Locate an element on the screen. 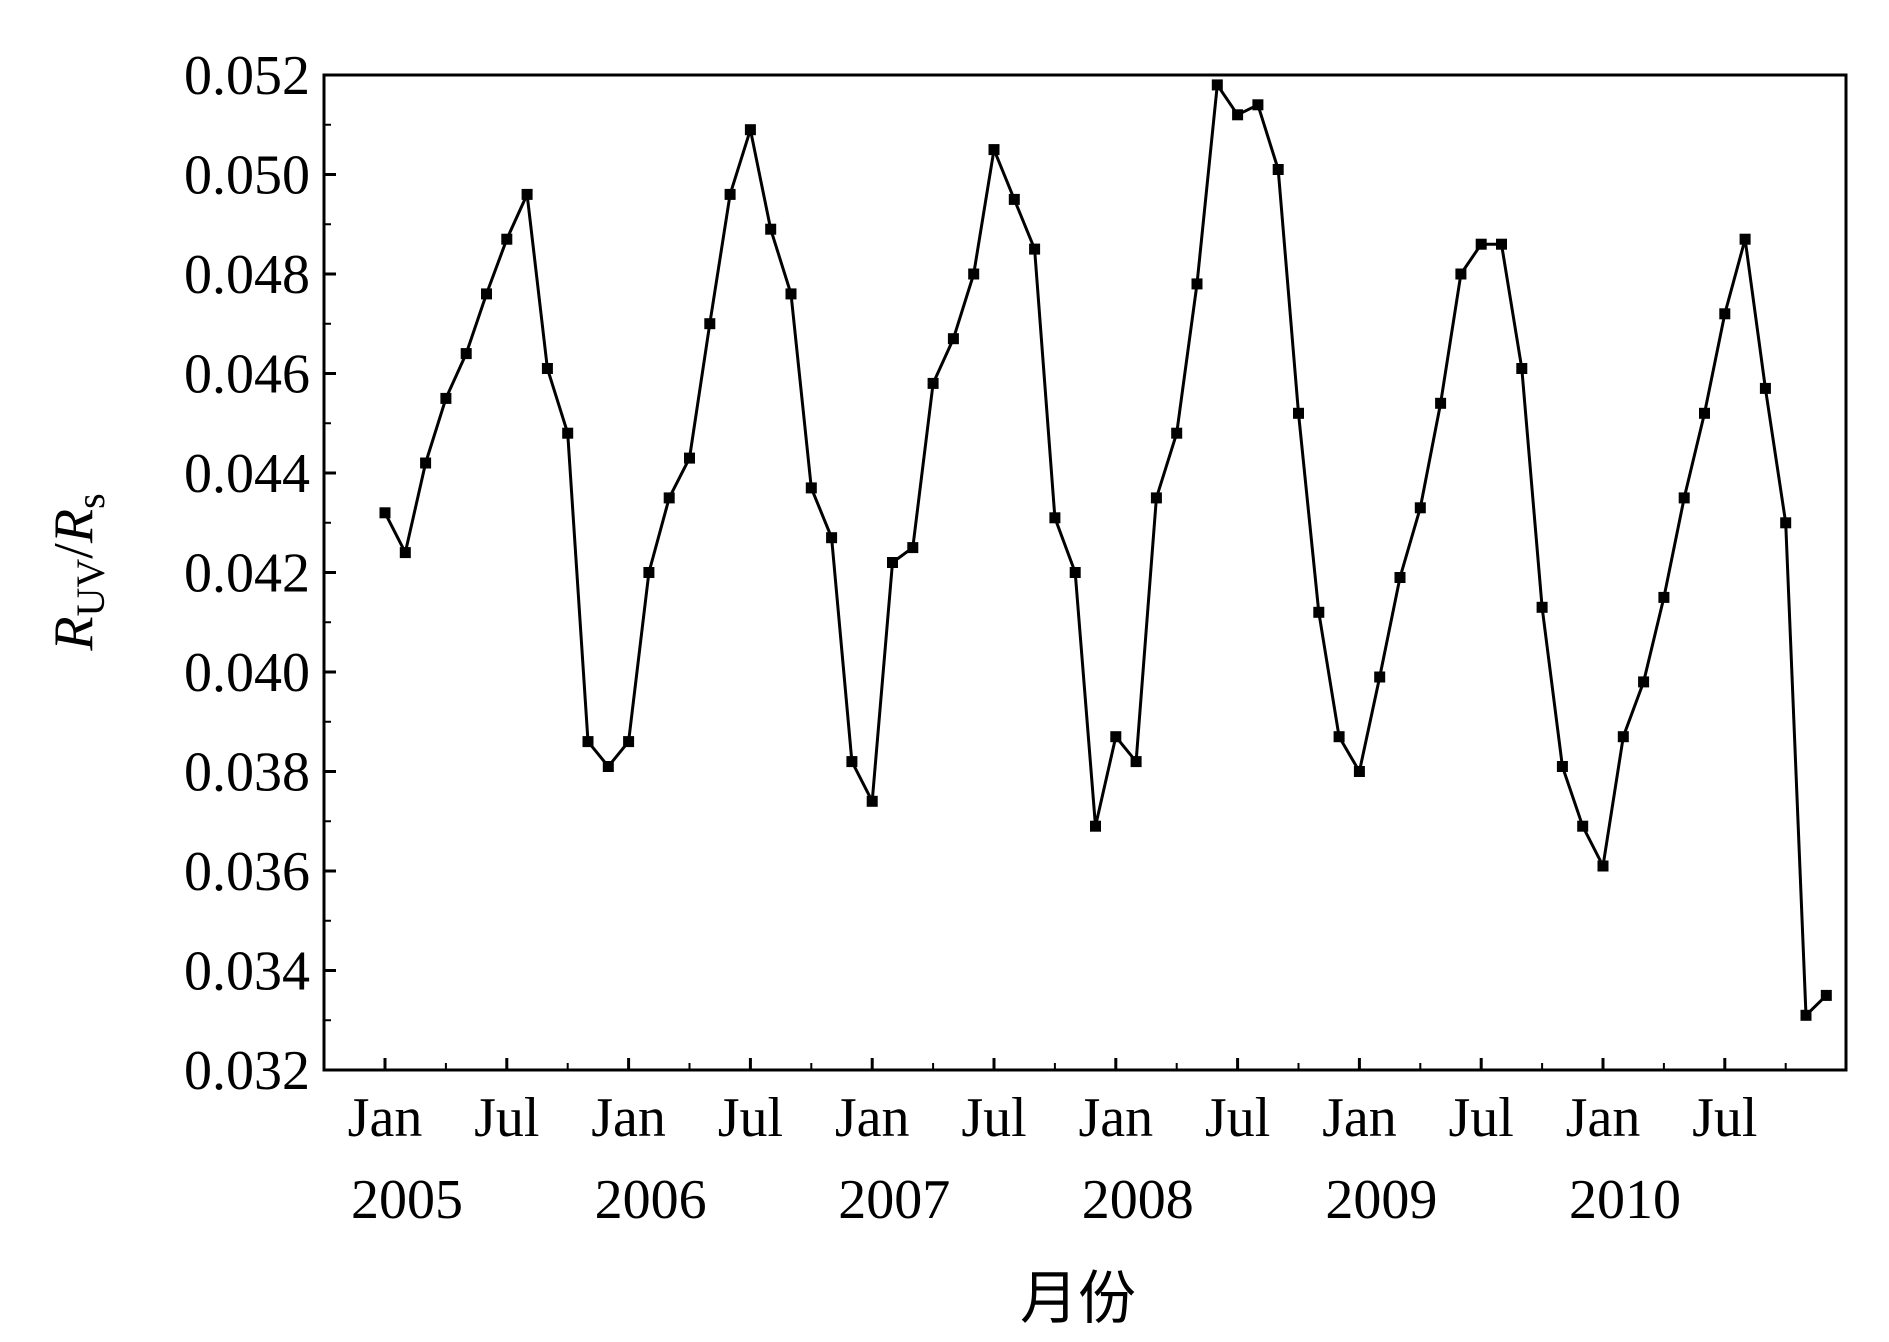 This screenshot has height=1342, width=1889. y-tick-label: 0.048 is located at coordinates (247, 275).